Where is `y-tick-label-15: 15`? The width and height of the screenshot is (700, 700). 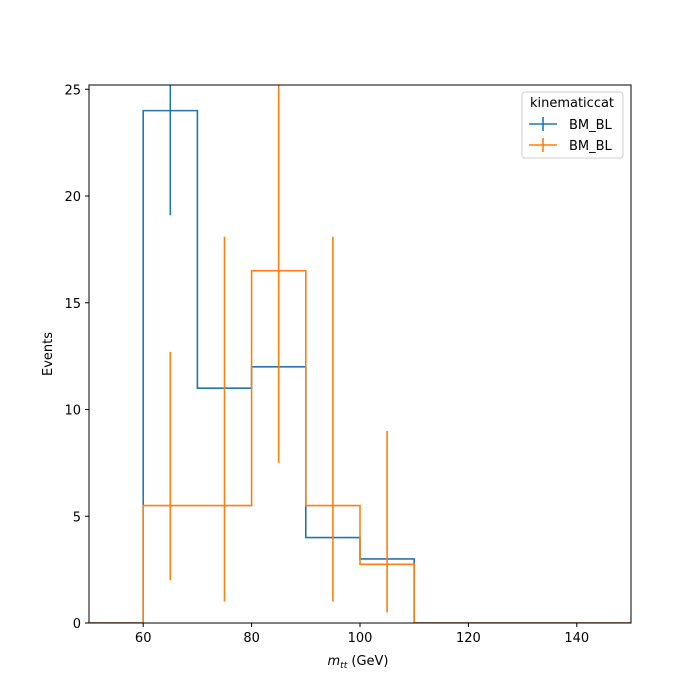
y-tick-label-15: 15 is located at coordinates (72, 304).